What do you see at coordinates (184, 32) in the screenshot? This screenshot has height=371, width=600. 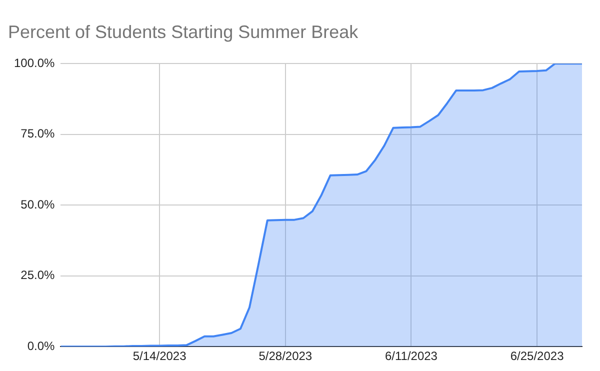 I see `chart-title: Percent of Students Starting Summer Break` at bounding box center [184, 32].